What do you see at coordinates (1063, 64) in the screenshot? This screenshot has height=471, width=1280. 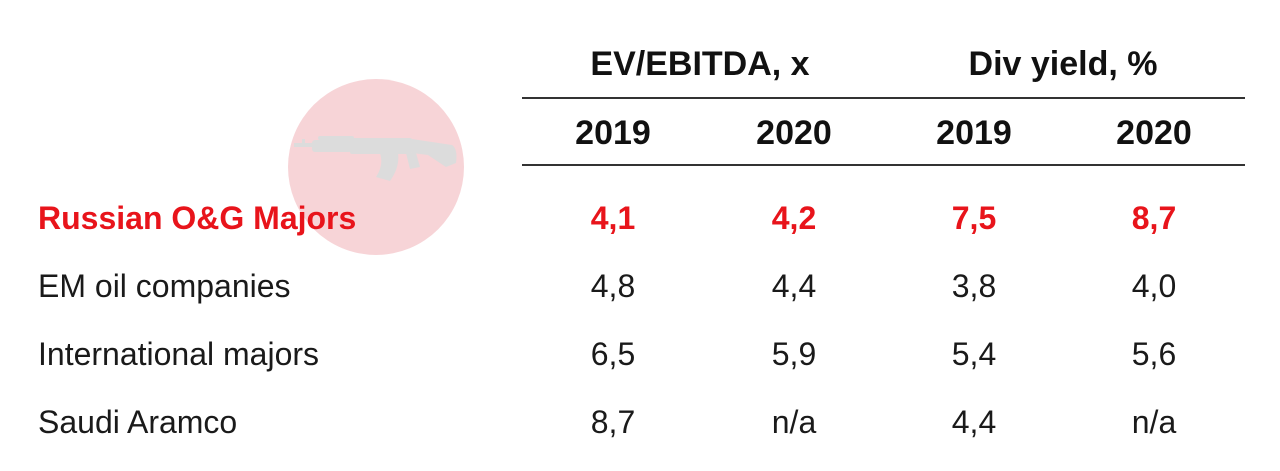 I see `div-yield-header: Div yield, %` at bounding box center [1063, 64].